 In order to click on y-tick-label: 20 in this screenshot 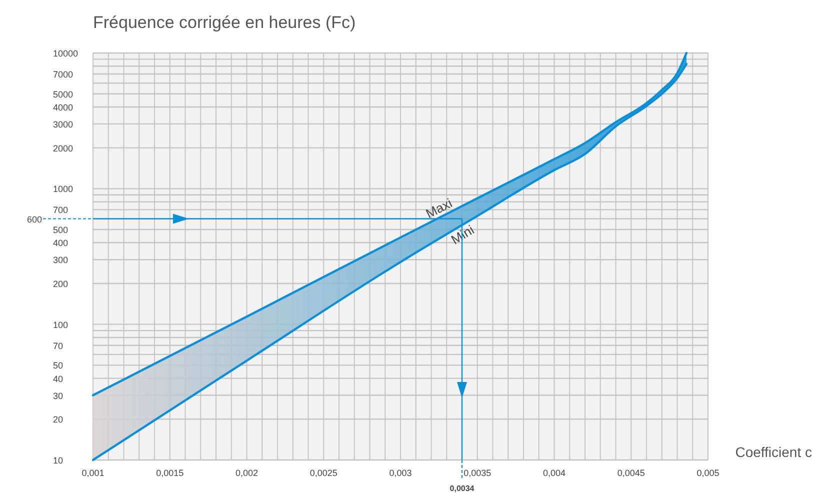, I will do `click(58, 419)`.